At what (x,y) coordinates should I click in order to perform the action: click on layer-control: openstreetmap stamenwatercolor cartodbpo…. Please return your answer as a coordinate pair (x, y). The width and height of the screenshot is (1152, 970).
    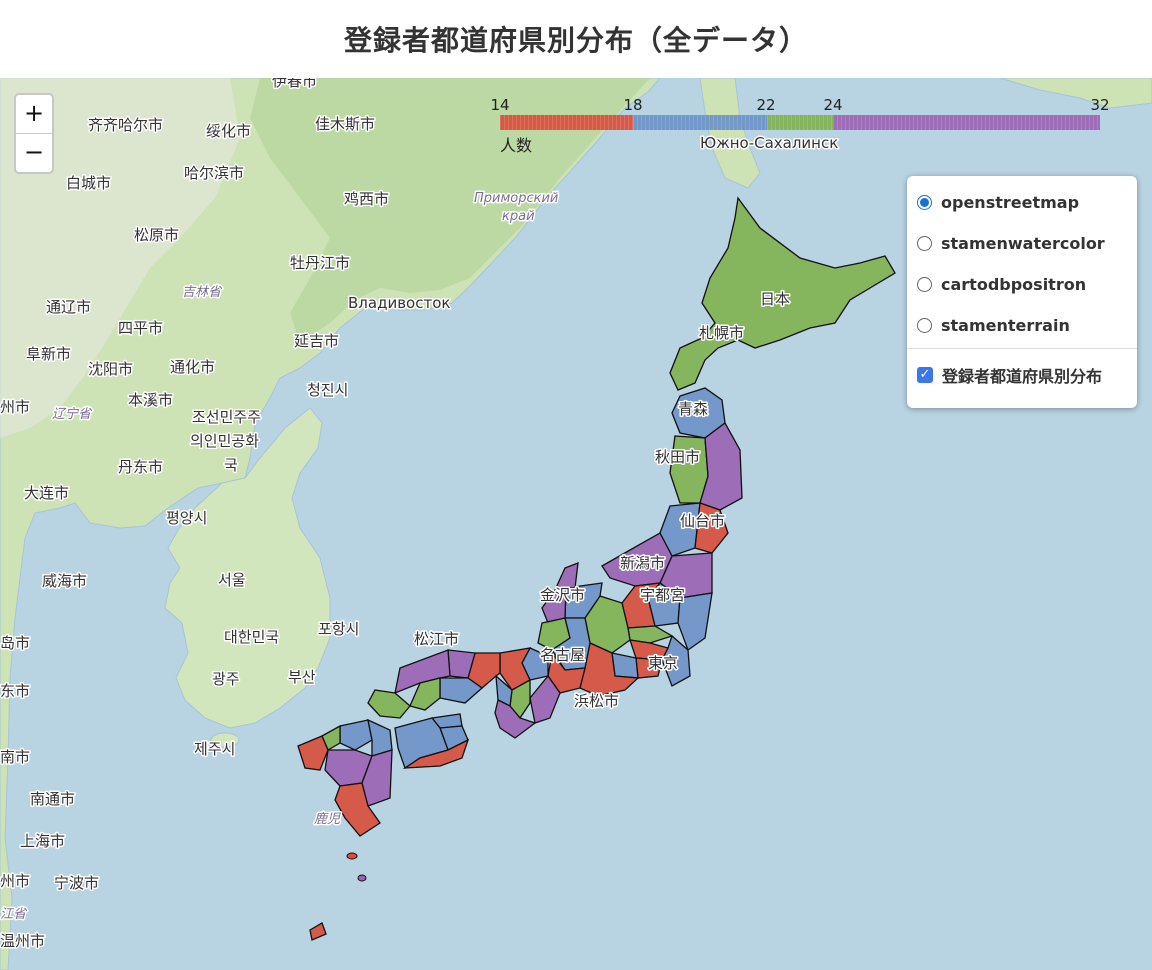
    Looking at the image, I should click on (1022, 292).